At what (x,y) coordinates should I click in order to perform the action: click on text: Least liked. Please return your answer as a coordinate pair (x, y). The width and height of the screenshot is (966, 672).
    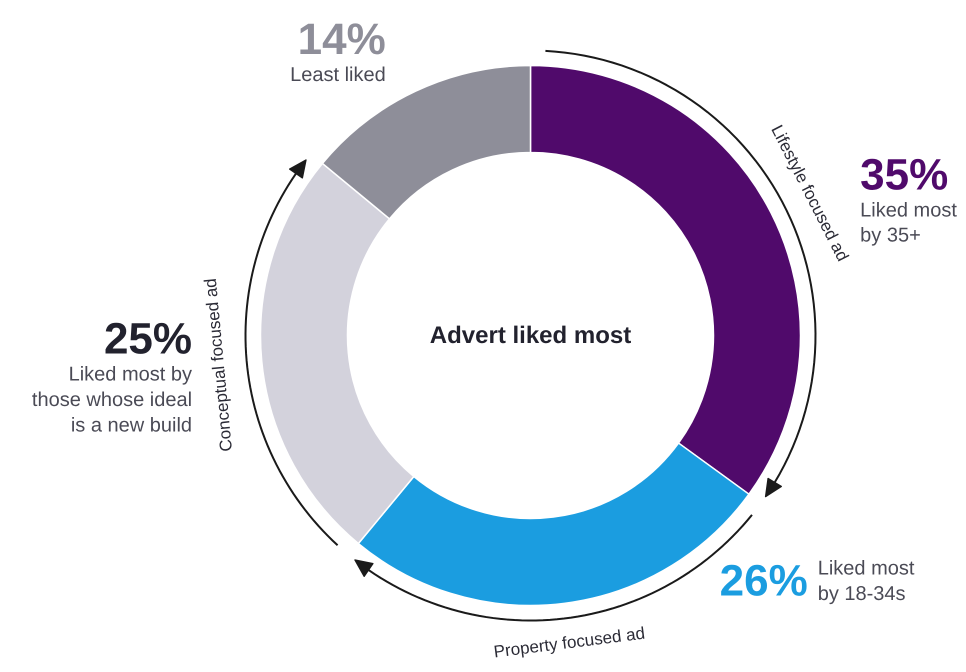
    Looking at the image, I should click on (338, 75).